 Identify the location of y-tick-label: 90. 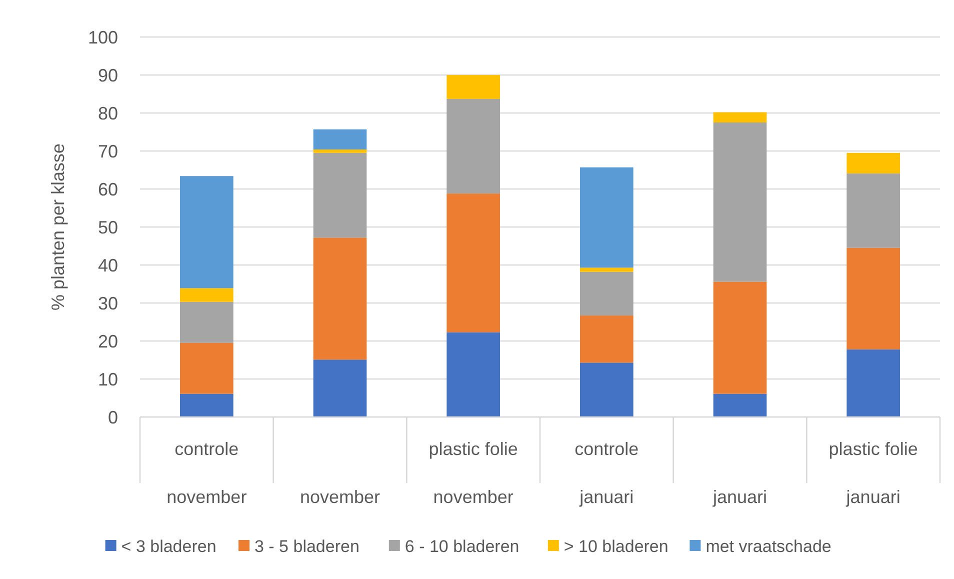
(108, 75).